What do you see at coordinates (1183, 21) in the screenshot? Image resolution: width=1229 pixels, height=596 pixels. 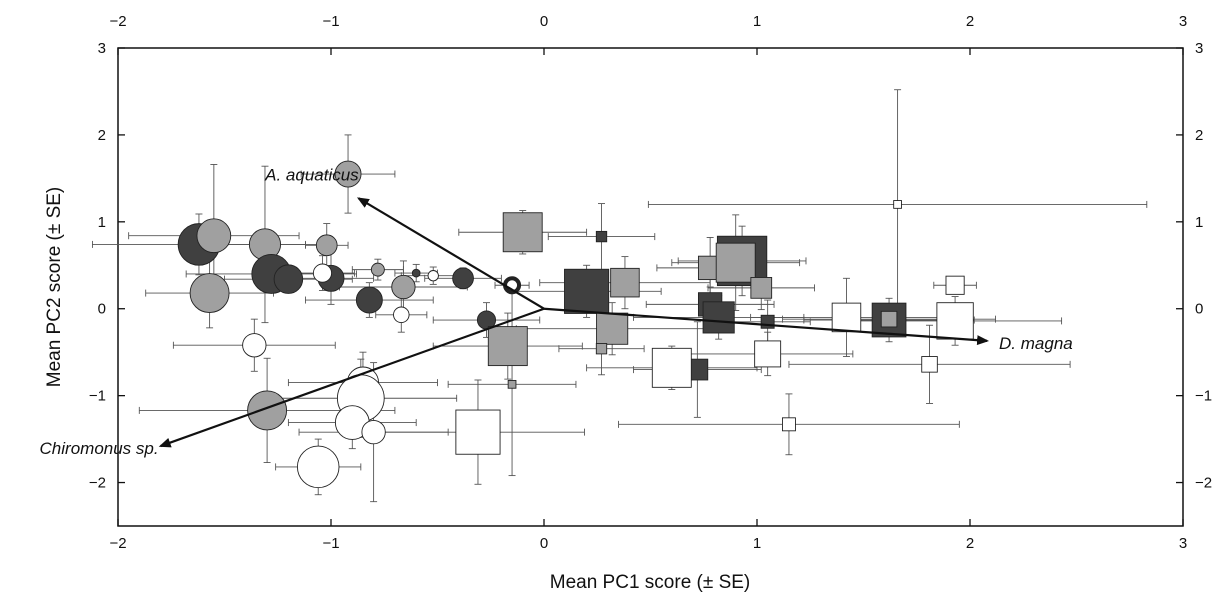 I see `x-tick-label-top: 3` at bounding box center [1183, 21].